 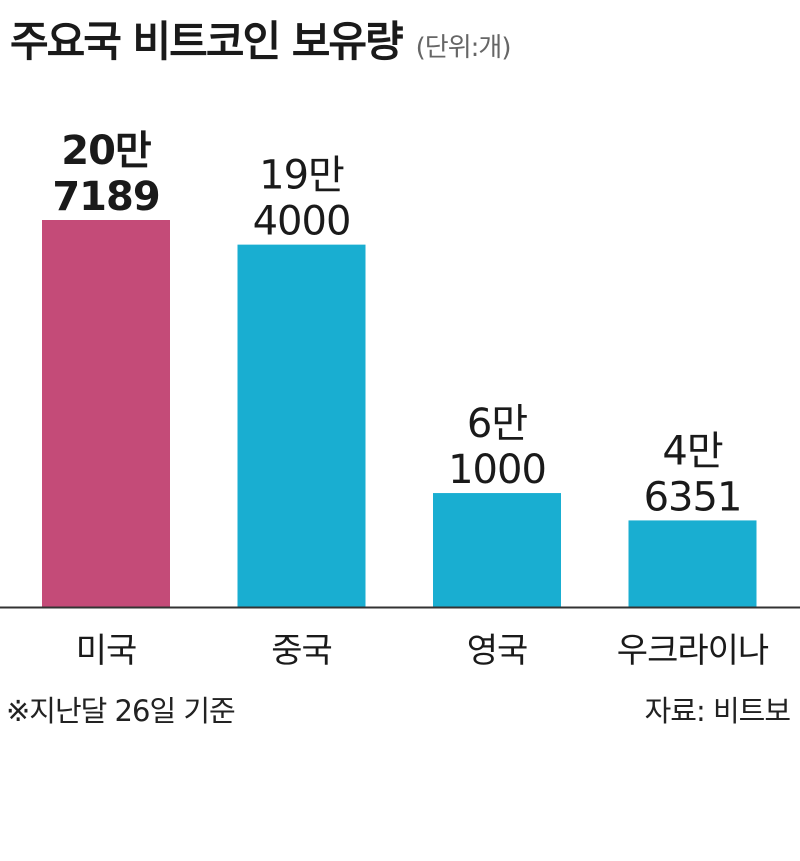 I want to click on value-label-2-0: 6만, so click(x=497, y=424).